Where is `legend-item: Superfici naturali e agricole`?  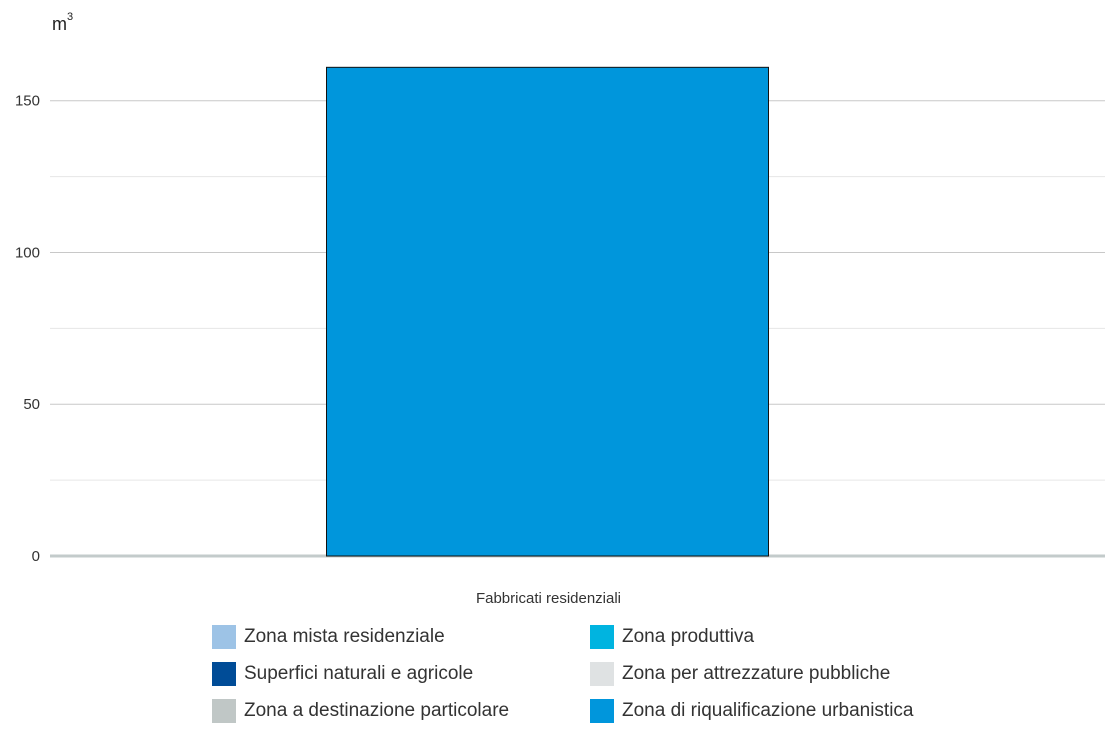 legend-item: Superfici naturali e agricole is located at coordinates (401, 673).